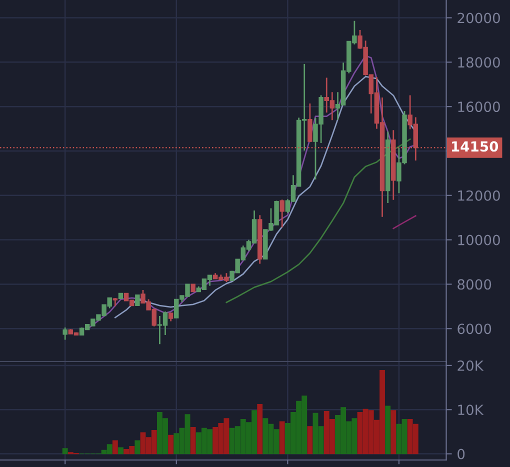  Describe the element at coordinates (479, 107) in the screenshot. I see `y-tick-label: 16000` at that location.